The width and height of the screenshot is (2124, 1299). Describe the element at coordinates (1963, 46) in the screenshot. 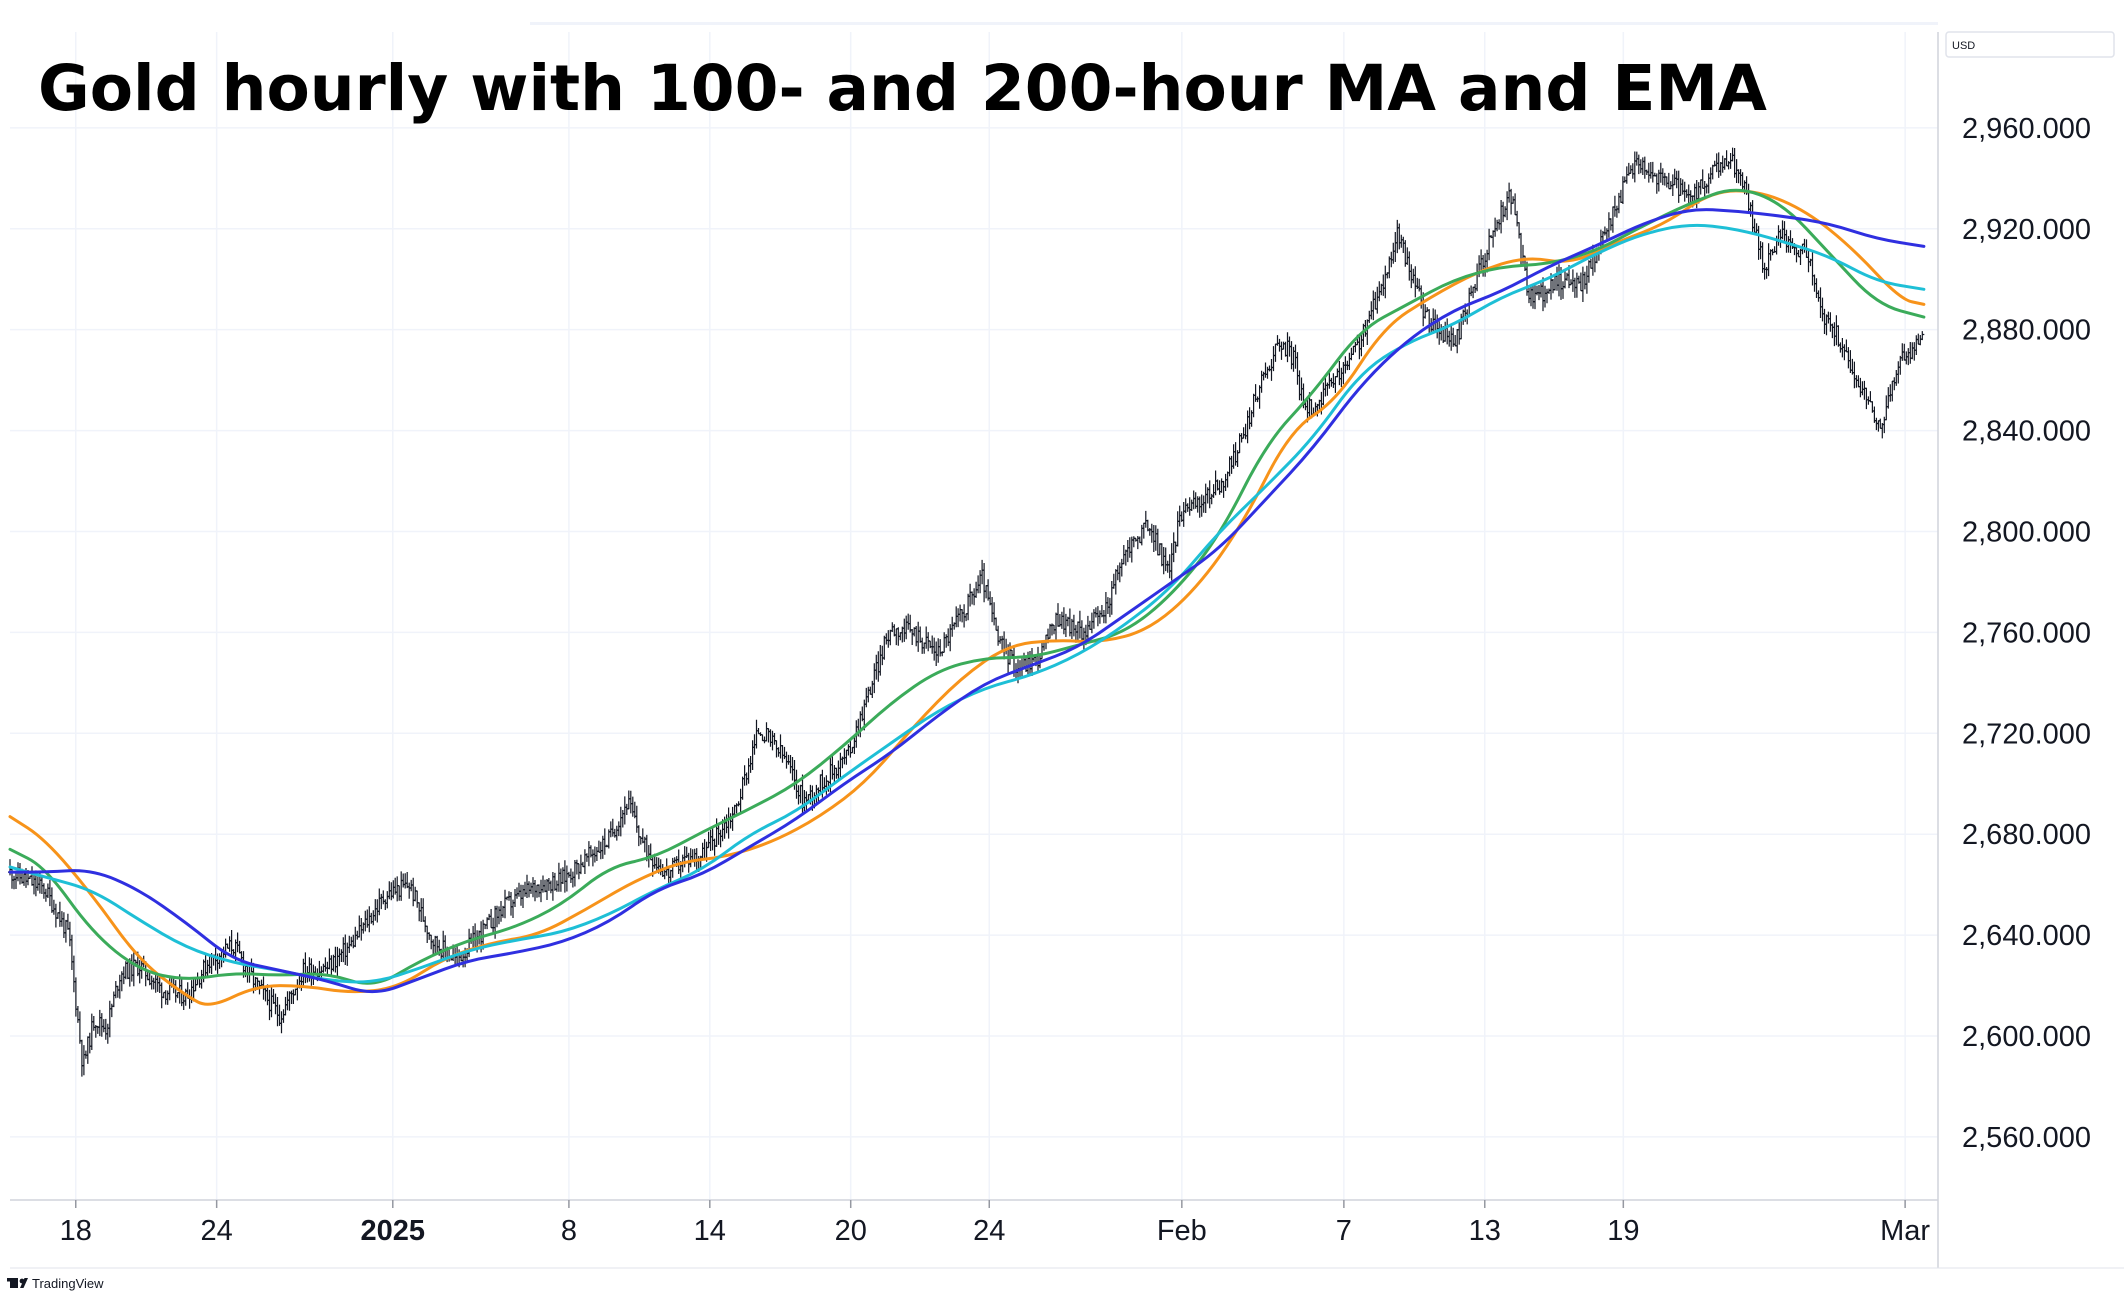

I see `currency-badge-label: USD` at that location.